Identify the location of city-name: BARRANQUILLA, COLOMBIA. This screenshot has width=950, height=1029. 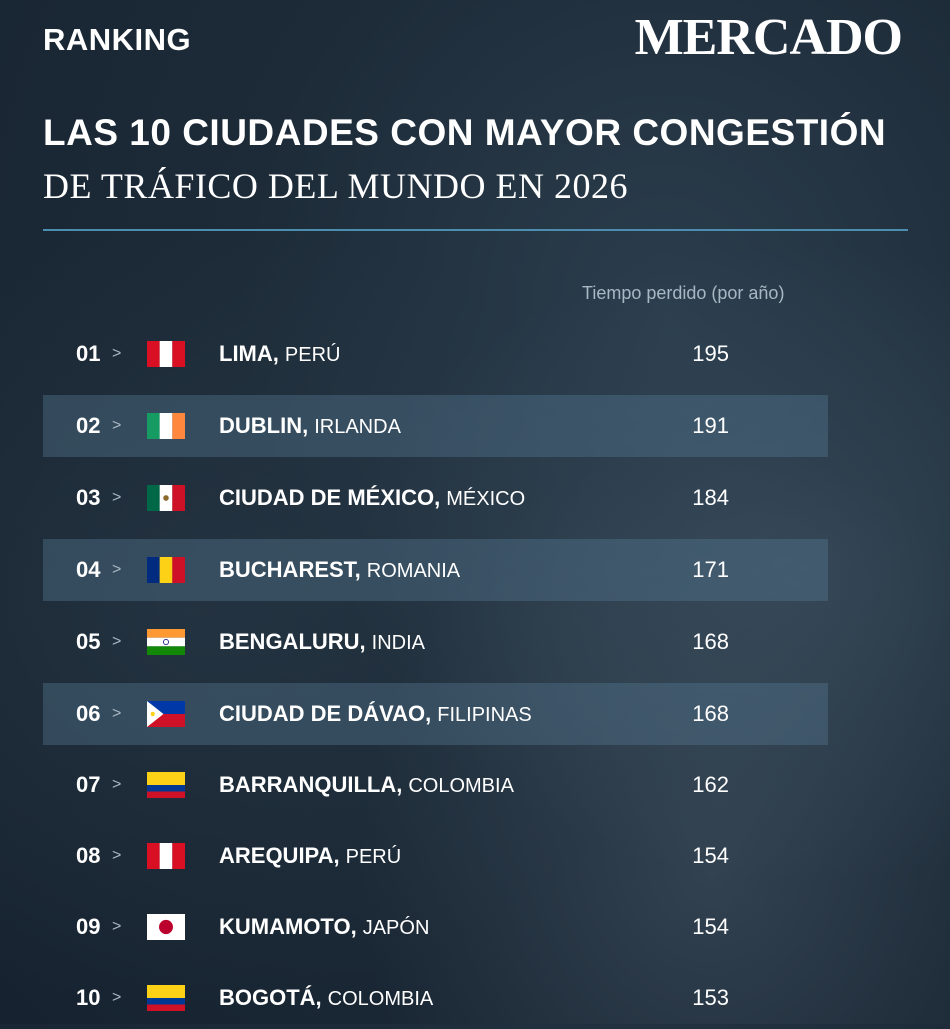
(366, 784).